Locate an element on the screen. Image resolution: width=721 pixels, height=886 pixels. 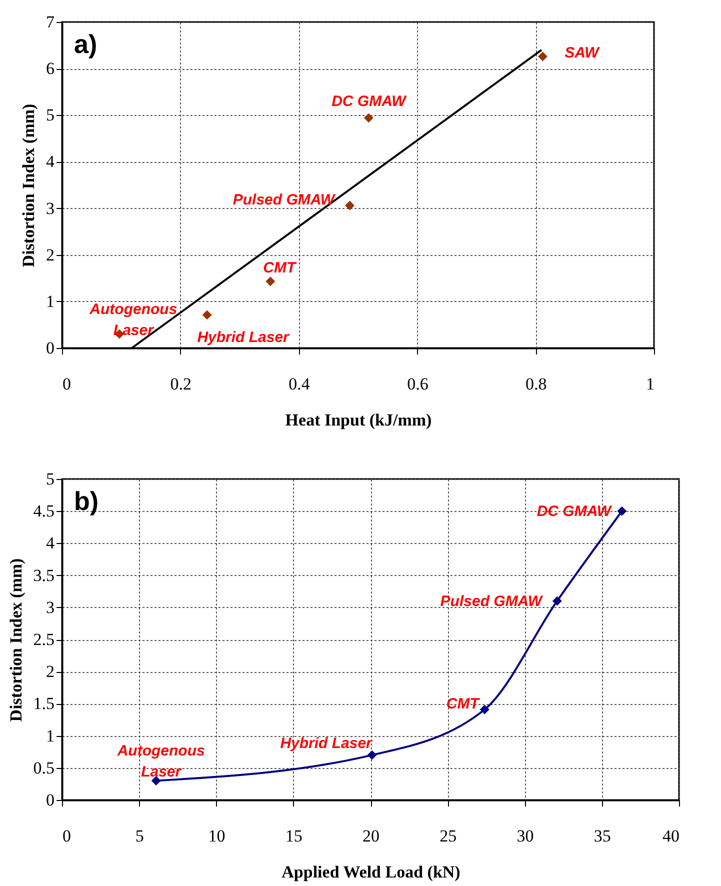
y-tick-label: 6 is located at coordinates (50, 68).